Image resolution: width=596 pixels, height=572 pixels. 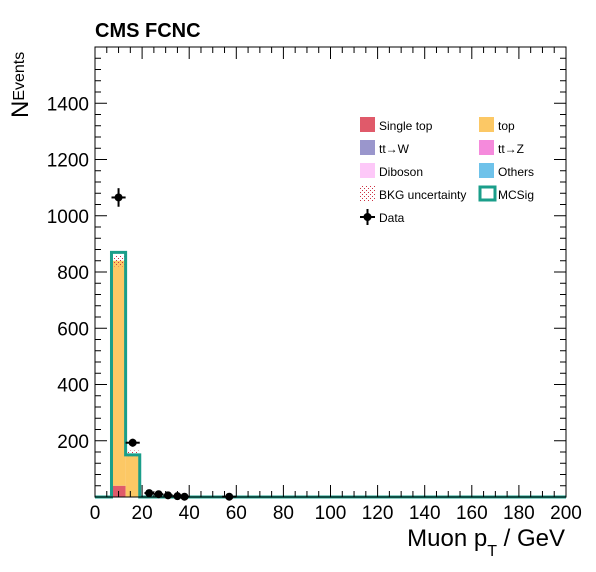 What do you see at coordinates (447, 538) in the screenshot?
I see `x-axis-label-main: Muon p` at bounding box center [447, 538].